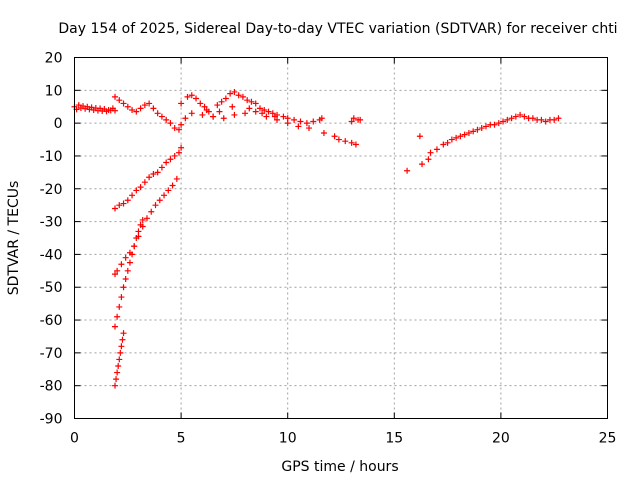 The height and width of the screenshot is (480, 640). What do you see at coordinates (148, 178) in the screenshot?
I see `series-arc-2-rising` at bounding box center [148, 178].